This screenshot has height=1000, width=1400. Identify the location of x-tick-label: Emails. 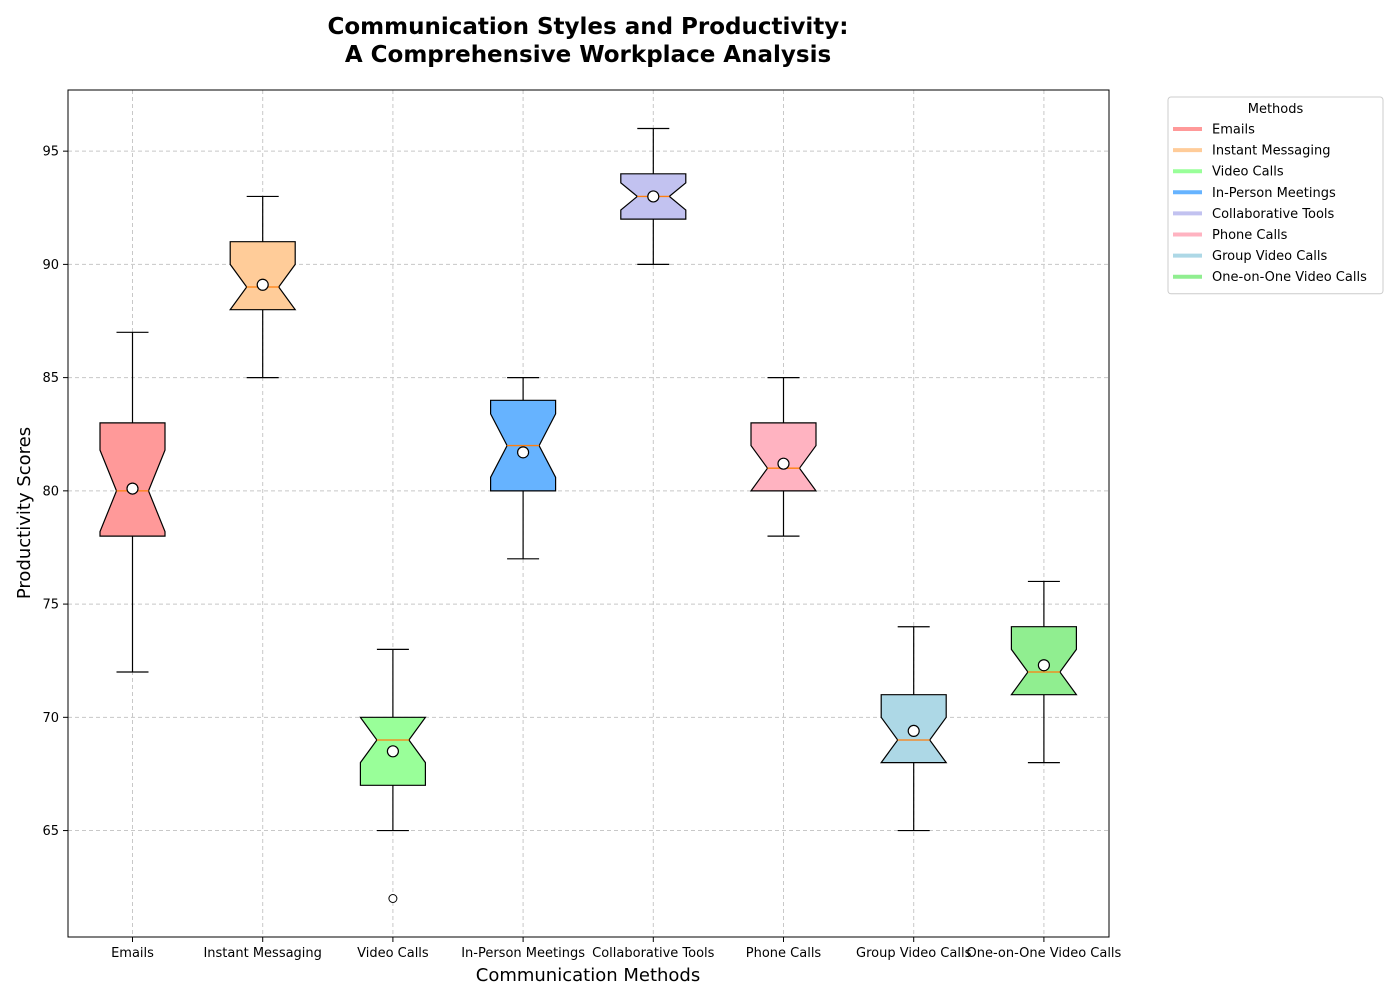
(132, 953).